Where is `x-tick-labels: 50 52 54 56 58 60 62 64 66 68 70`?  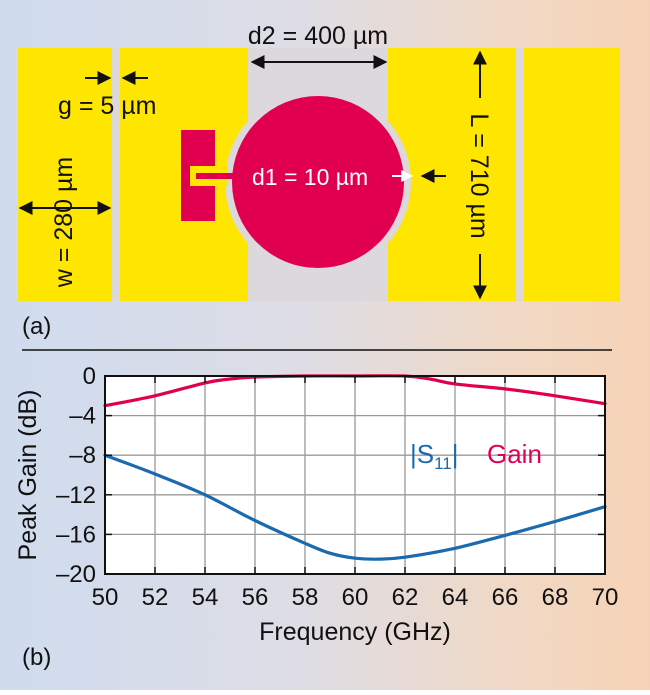 x-tick-labels: 50 52 54 56 58 60 62 64 66 68 70 is located at coordinates (355, 597).